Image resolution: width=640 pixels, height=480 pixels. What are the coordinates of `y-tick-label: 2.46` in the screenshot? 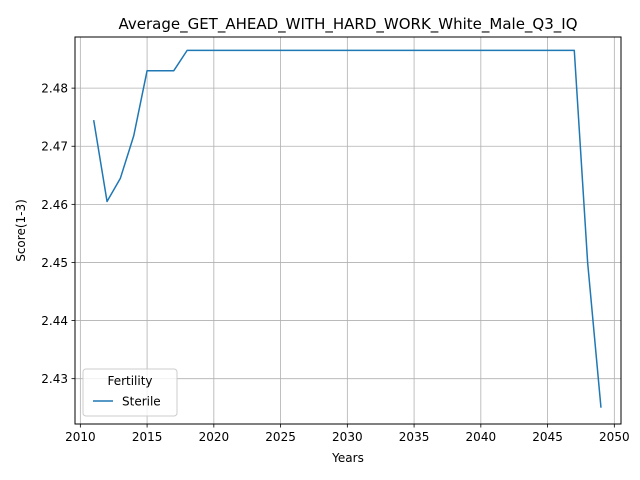 It's located at (54, 205).